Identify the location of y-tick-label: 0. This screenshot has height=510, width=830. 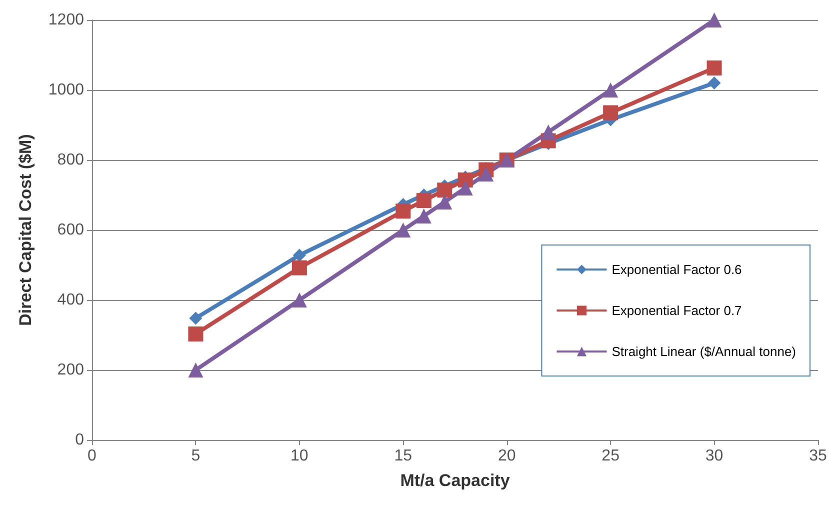
(79, 440).